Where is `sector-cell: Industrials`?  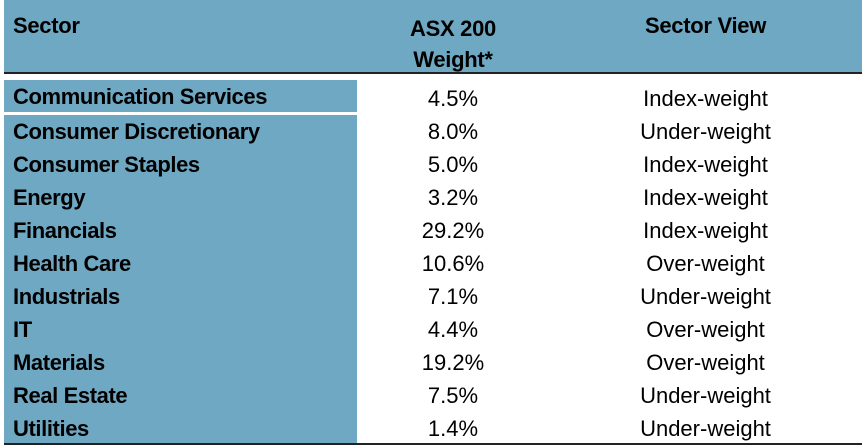 sector-cell: Industrials is located at coordinates (180, 296).